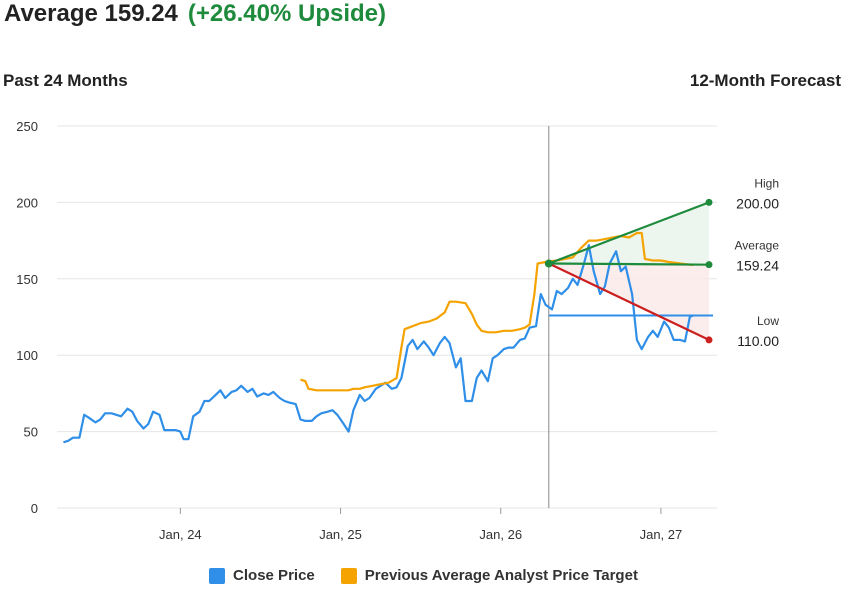  What do you see at coordinates (766, 183) in the screenshot?
I see `forecast-label-high: High` at bounding box center [766, 183].